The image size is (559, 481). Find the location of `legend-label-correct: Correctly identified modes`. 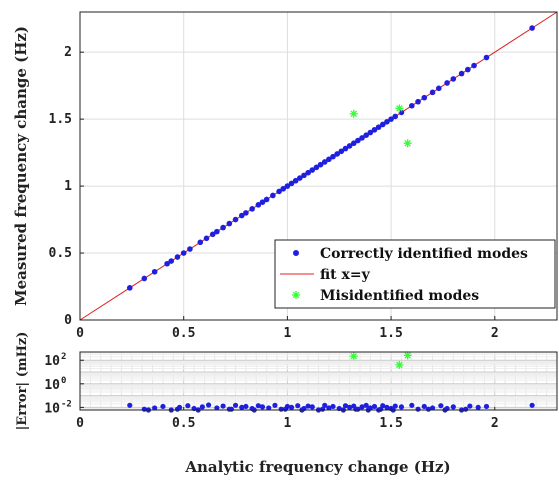

legend-label-correct: Correctly identified modes is located at coordinates (424, 254).